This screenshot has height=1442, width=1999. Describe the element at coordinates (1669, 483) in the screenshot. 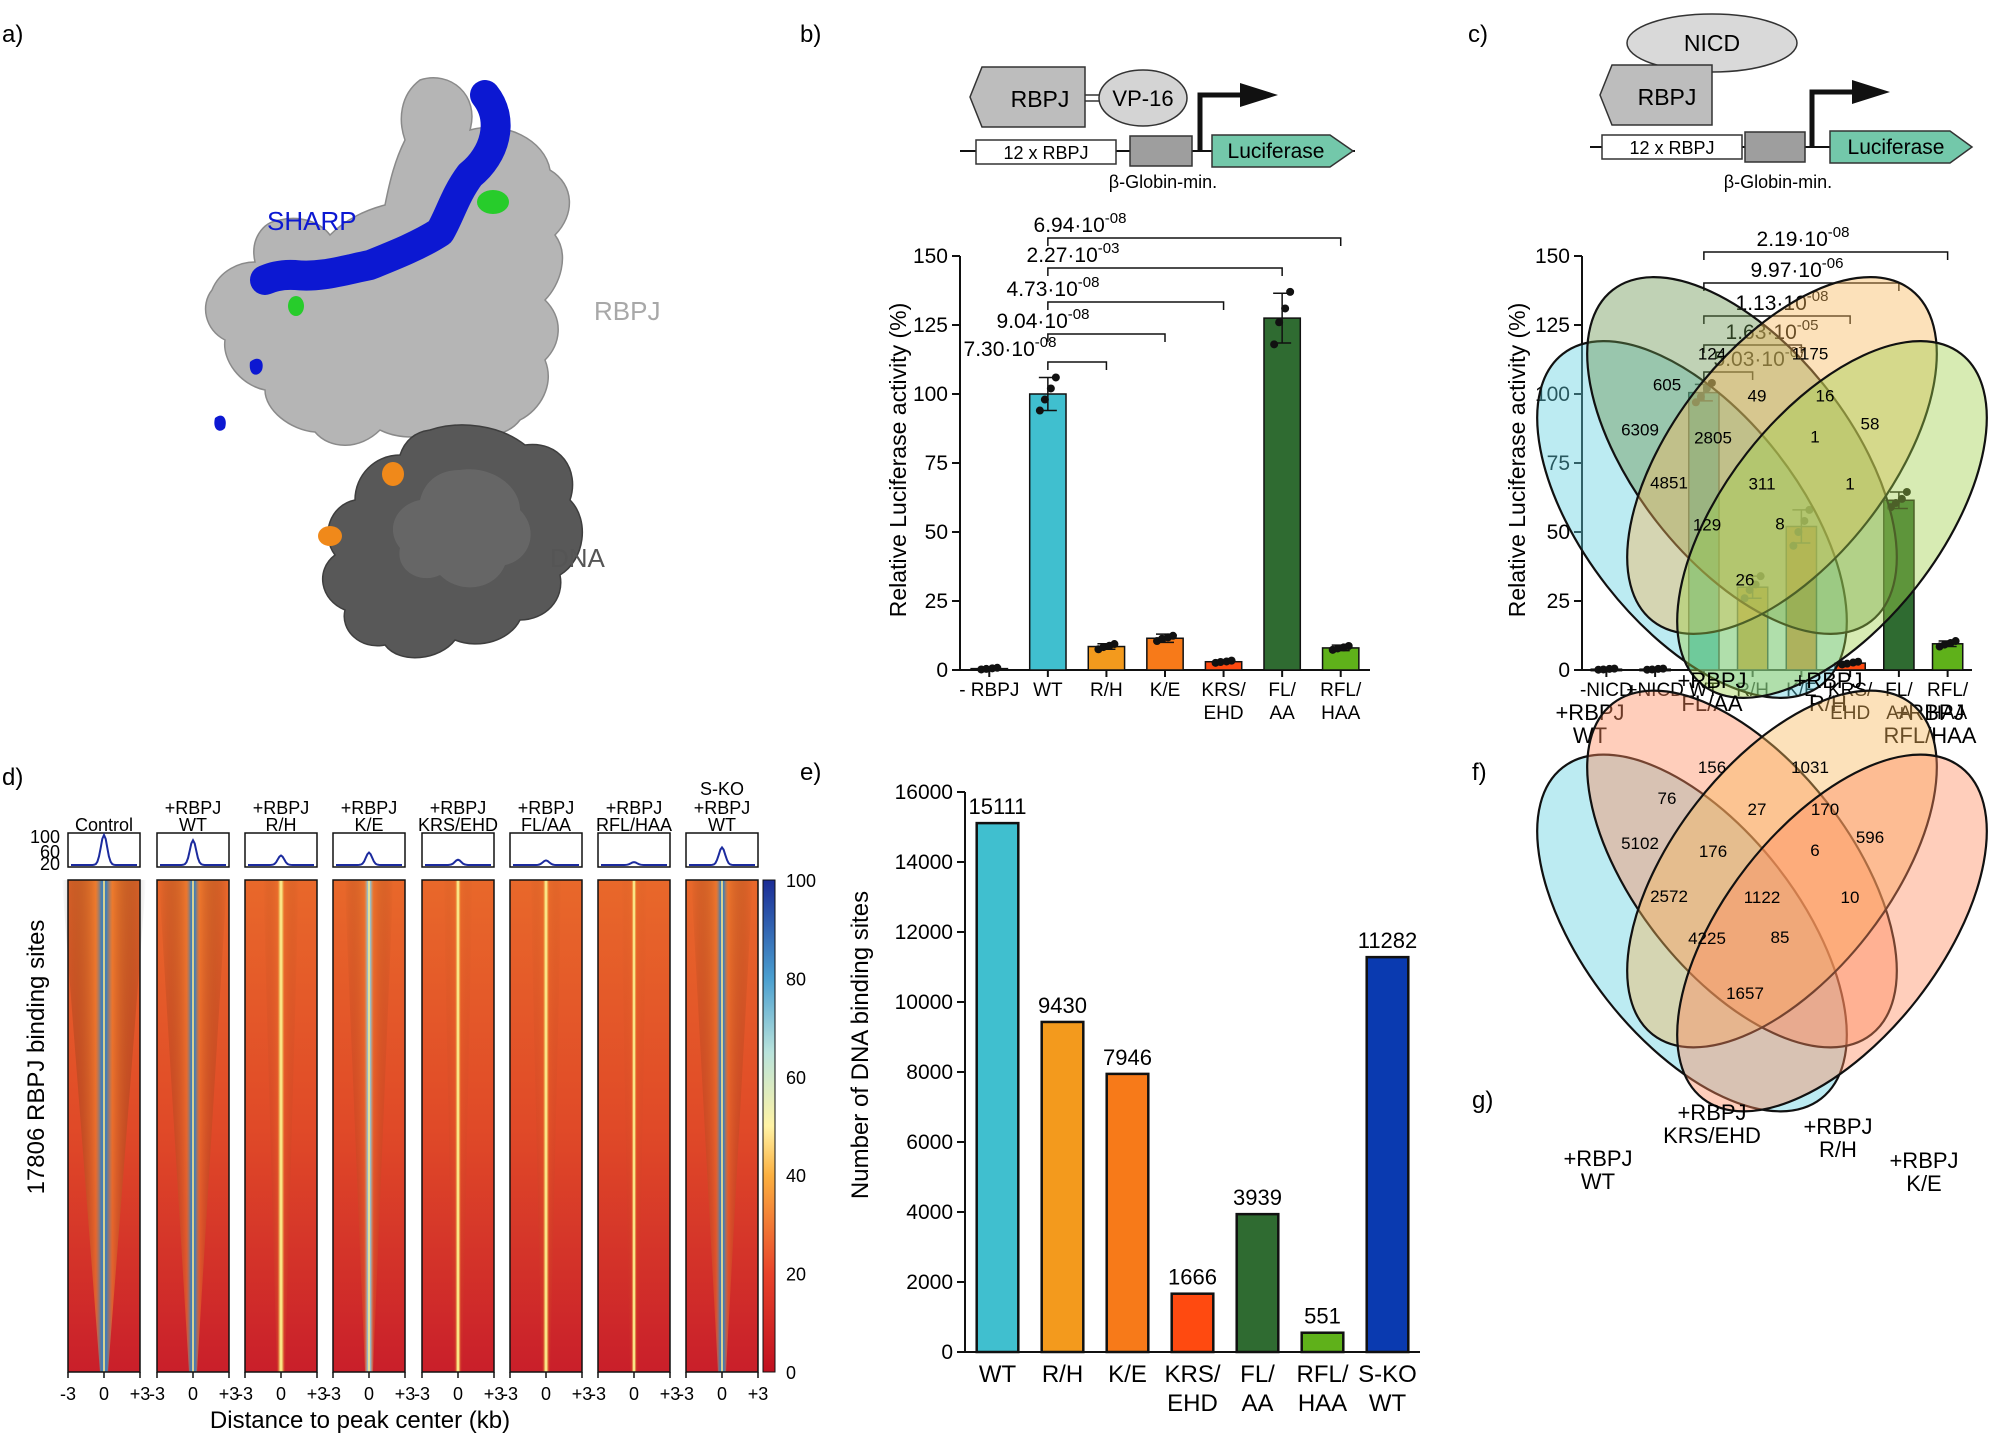

I see `panel-f-venn-count: 4851` at that location.